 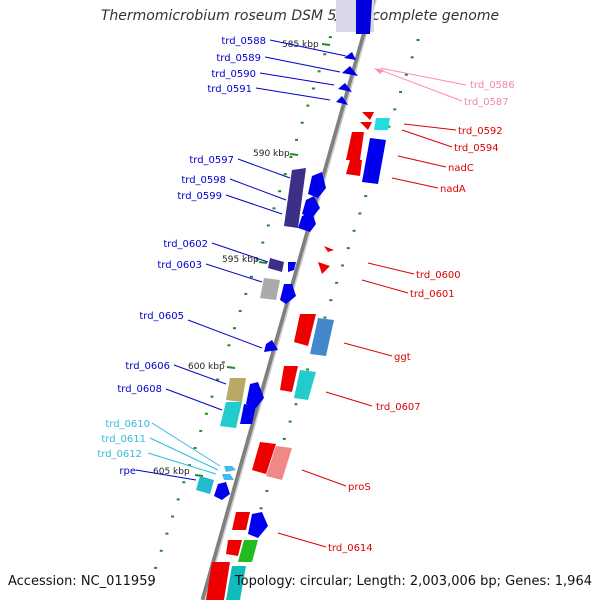 What do you see at coordinates (432, 294) in the screenshot?
I see `label-trd_0601: trd_0601` at bounding box center [432, 294].